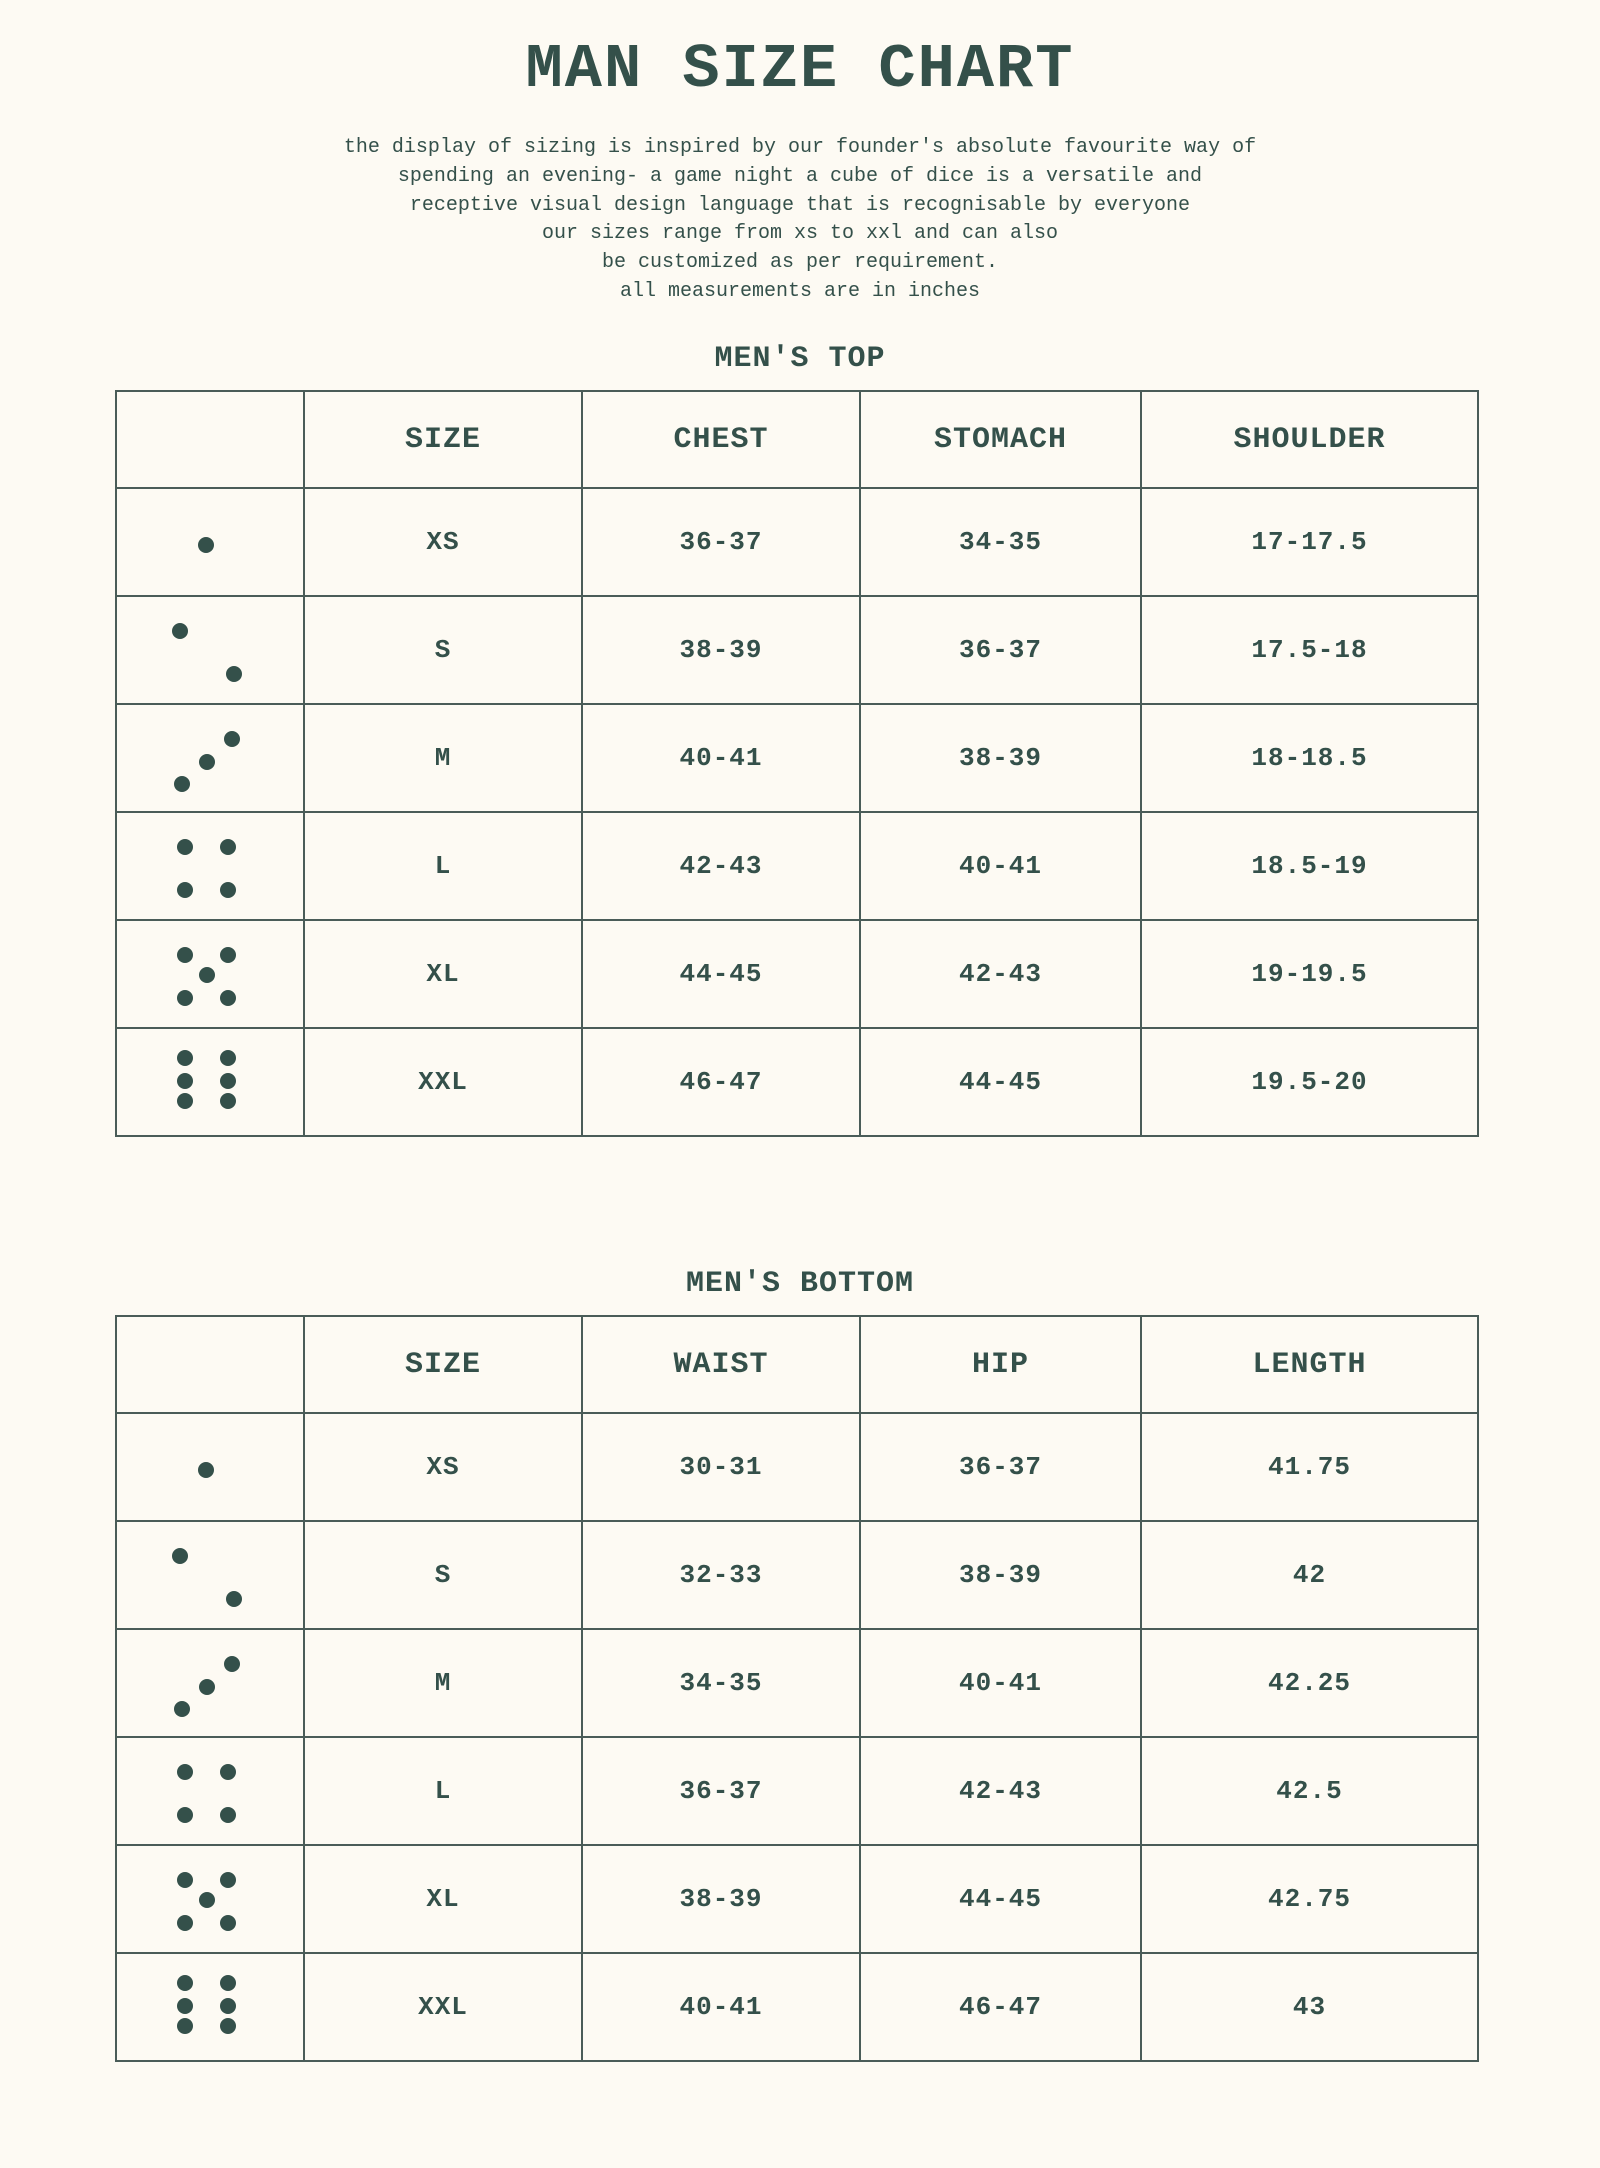  I want to click on column-header: LENGTH, so click(1309, 1364).